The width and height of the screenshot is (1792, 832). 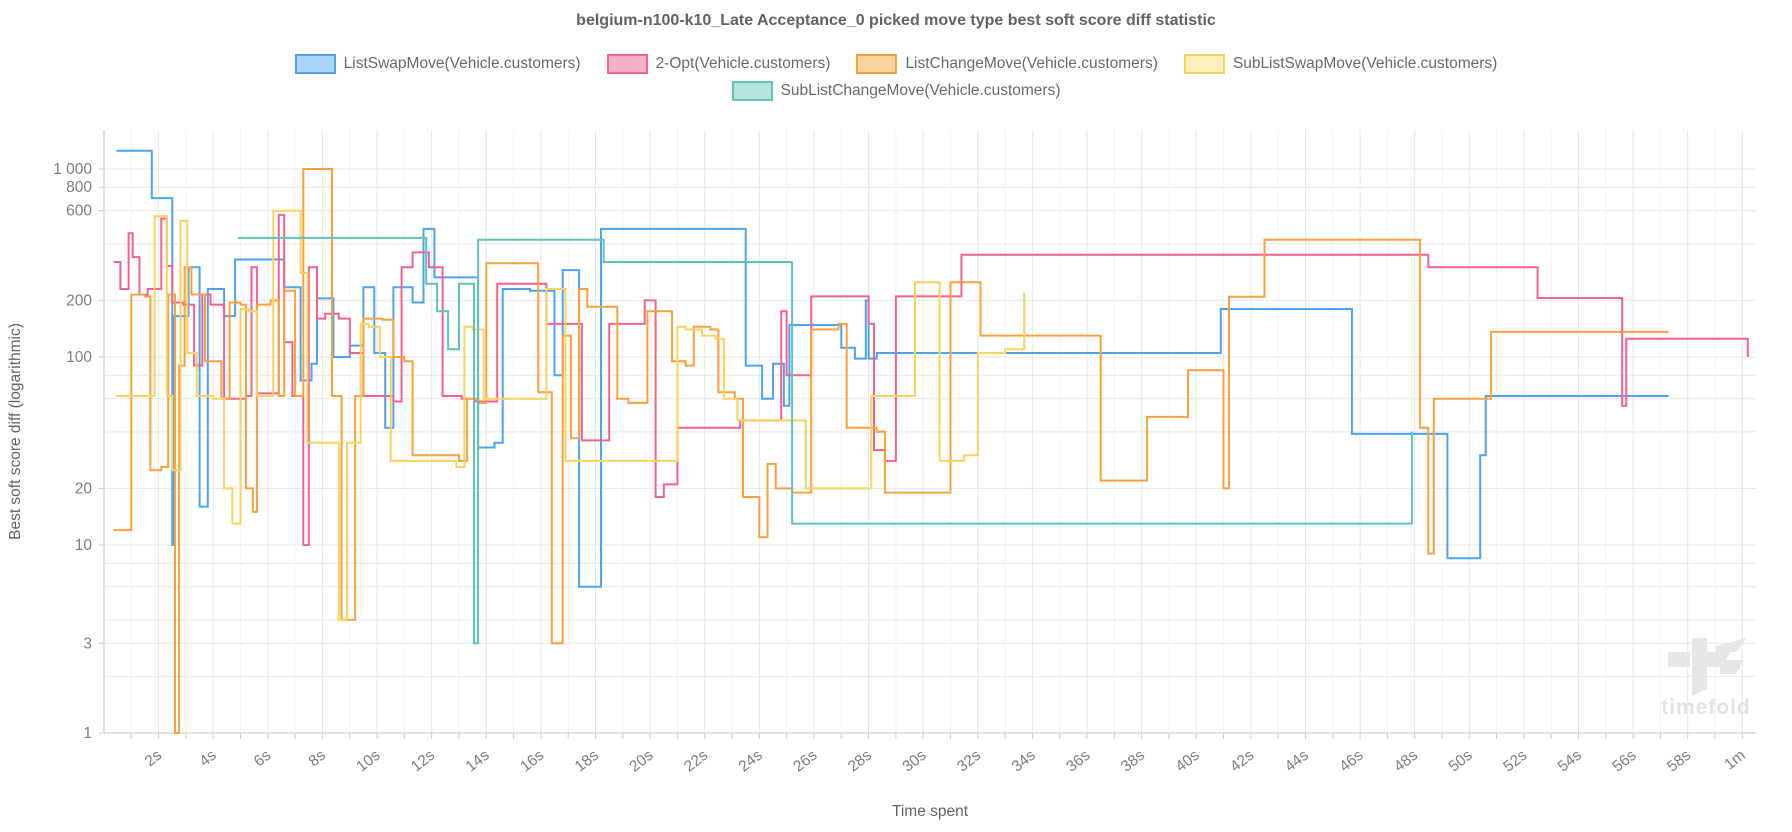 I want to click on y-axis-title: Best soft score diff (logarithmic), so click(x=15, y=431).